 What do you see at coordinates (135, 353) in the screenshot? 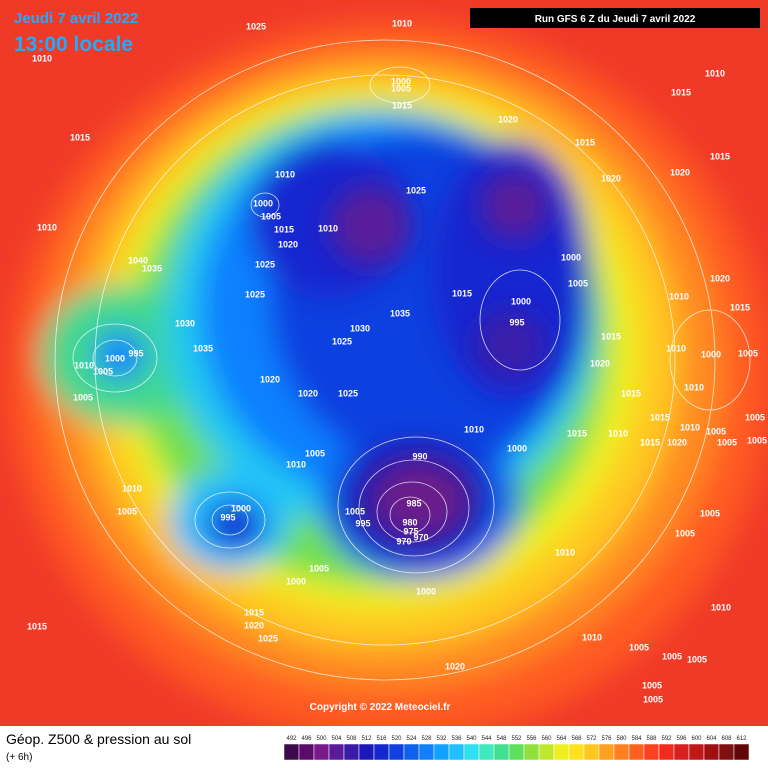
I see `isobar-label: 995` at bounding box center [135, 353].